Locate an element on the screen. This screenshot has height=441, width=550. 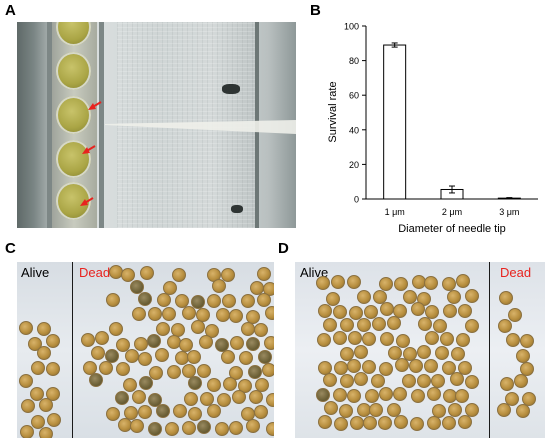
y-tick-label: 20 is located at coordinates (354, 165).